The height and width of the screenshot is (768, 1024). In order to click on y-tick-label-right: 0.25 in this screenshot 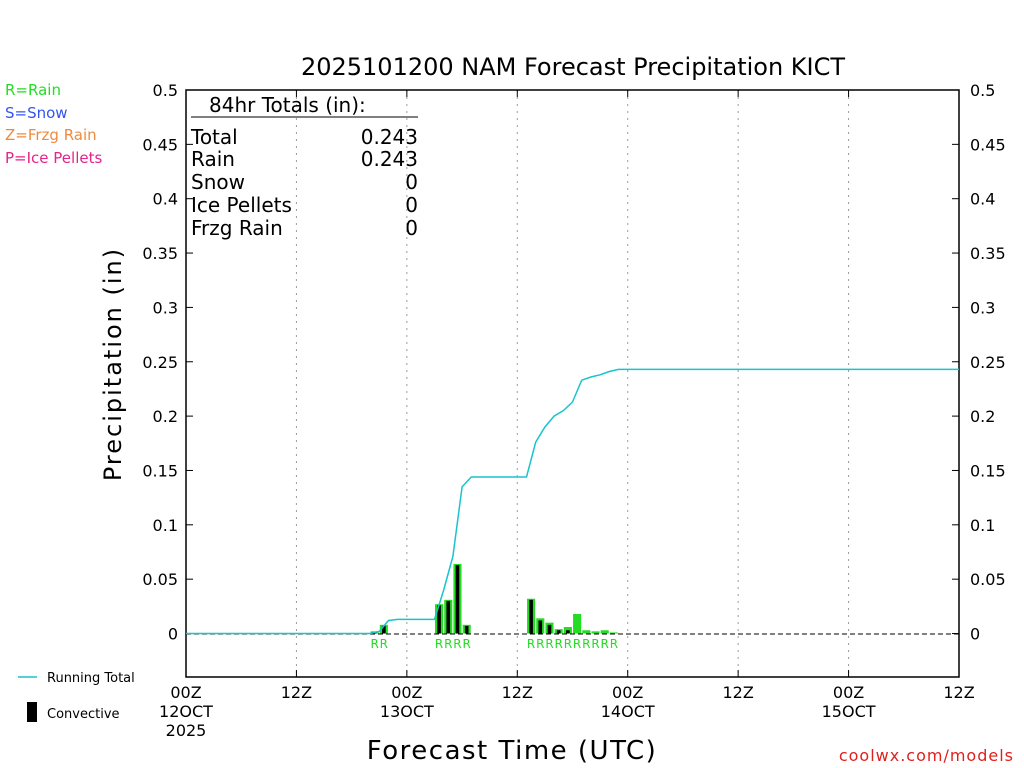, I will do `click(988, 362)`.